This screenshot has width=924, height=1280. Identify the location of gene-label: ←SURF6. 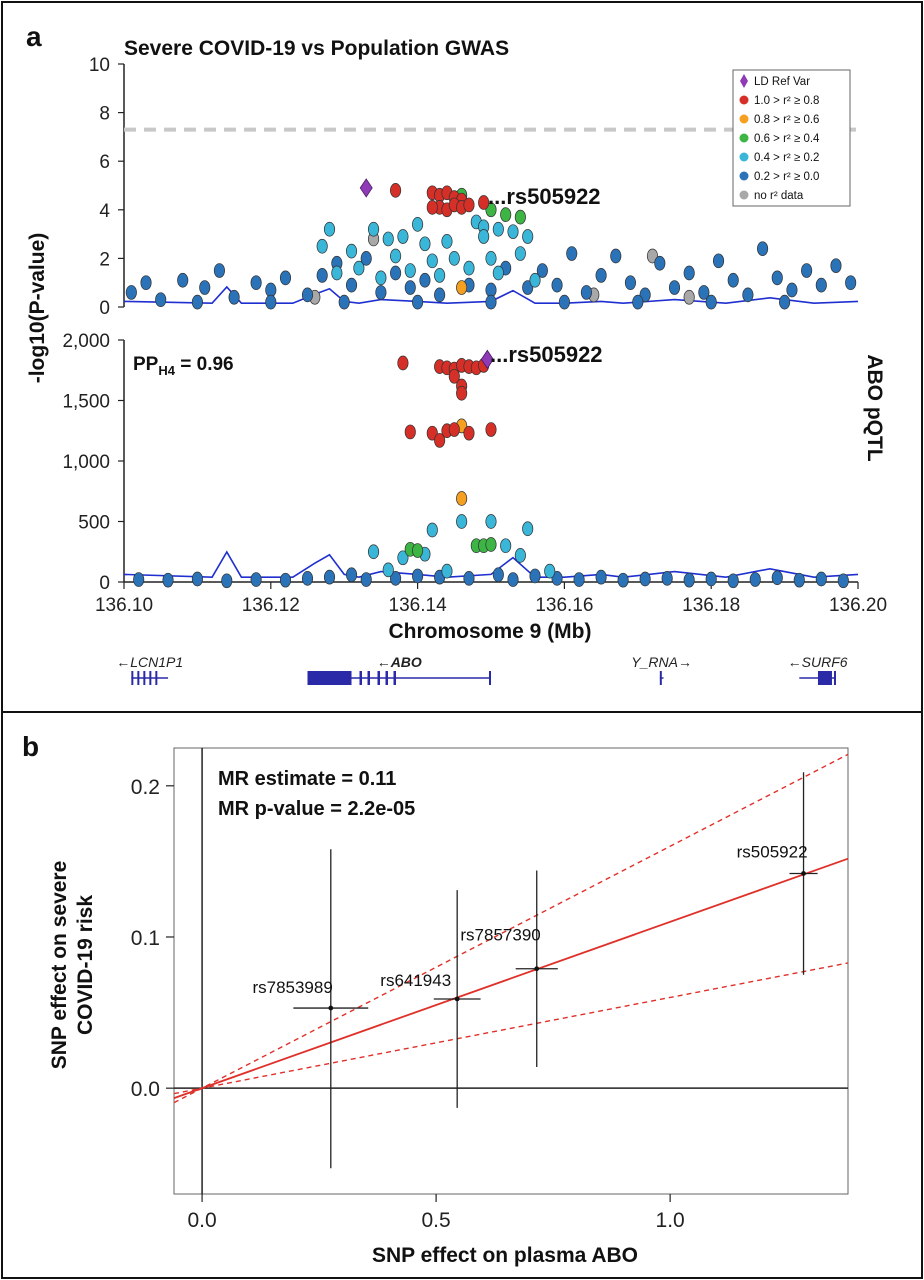
(818, 662).